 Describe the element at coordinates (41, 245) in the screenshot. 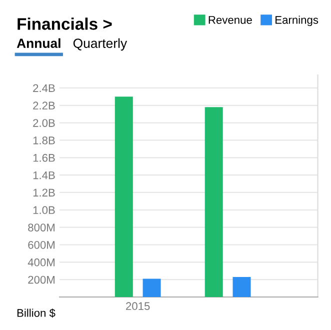

I see `y-tick-label: 600M` at that location.